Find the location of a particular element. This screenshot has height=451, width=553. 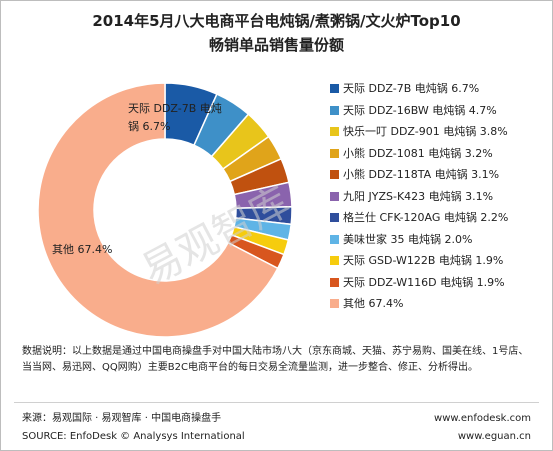

legend-label: 快乐一叮 DDZ-901 电炖锅 3.8% is located at coordinates (425, 131).